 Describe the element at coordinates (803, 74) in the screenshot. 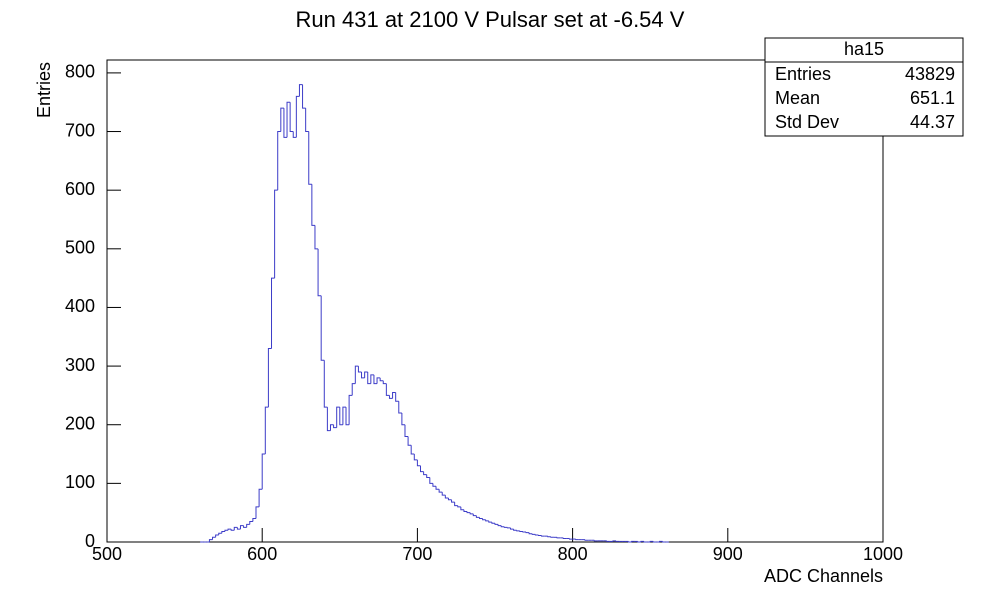

I see `stats-label: Entries` at that location.